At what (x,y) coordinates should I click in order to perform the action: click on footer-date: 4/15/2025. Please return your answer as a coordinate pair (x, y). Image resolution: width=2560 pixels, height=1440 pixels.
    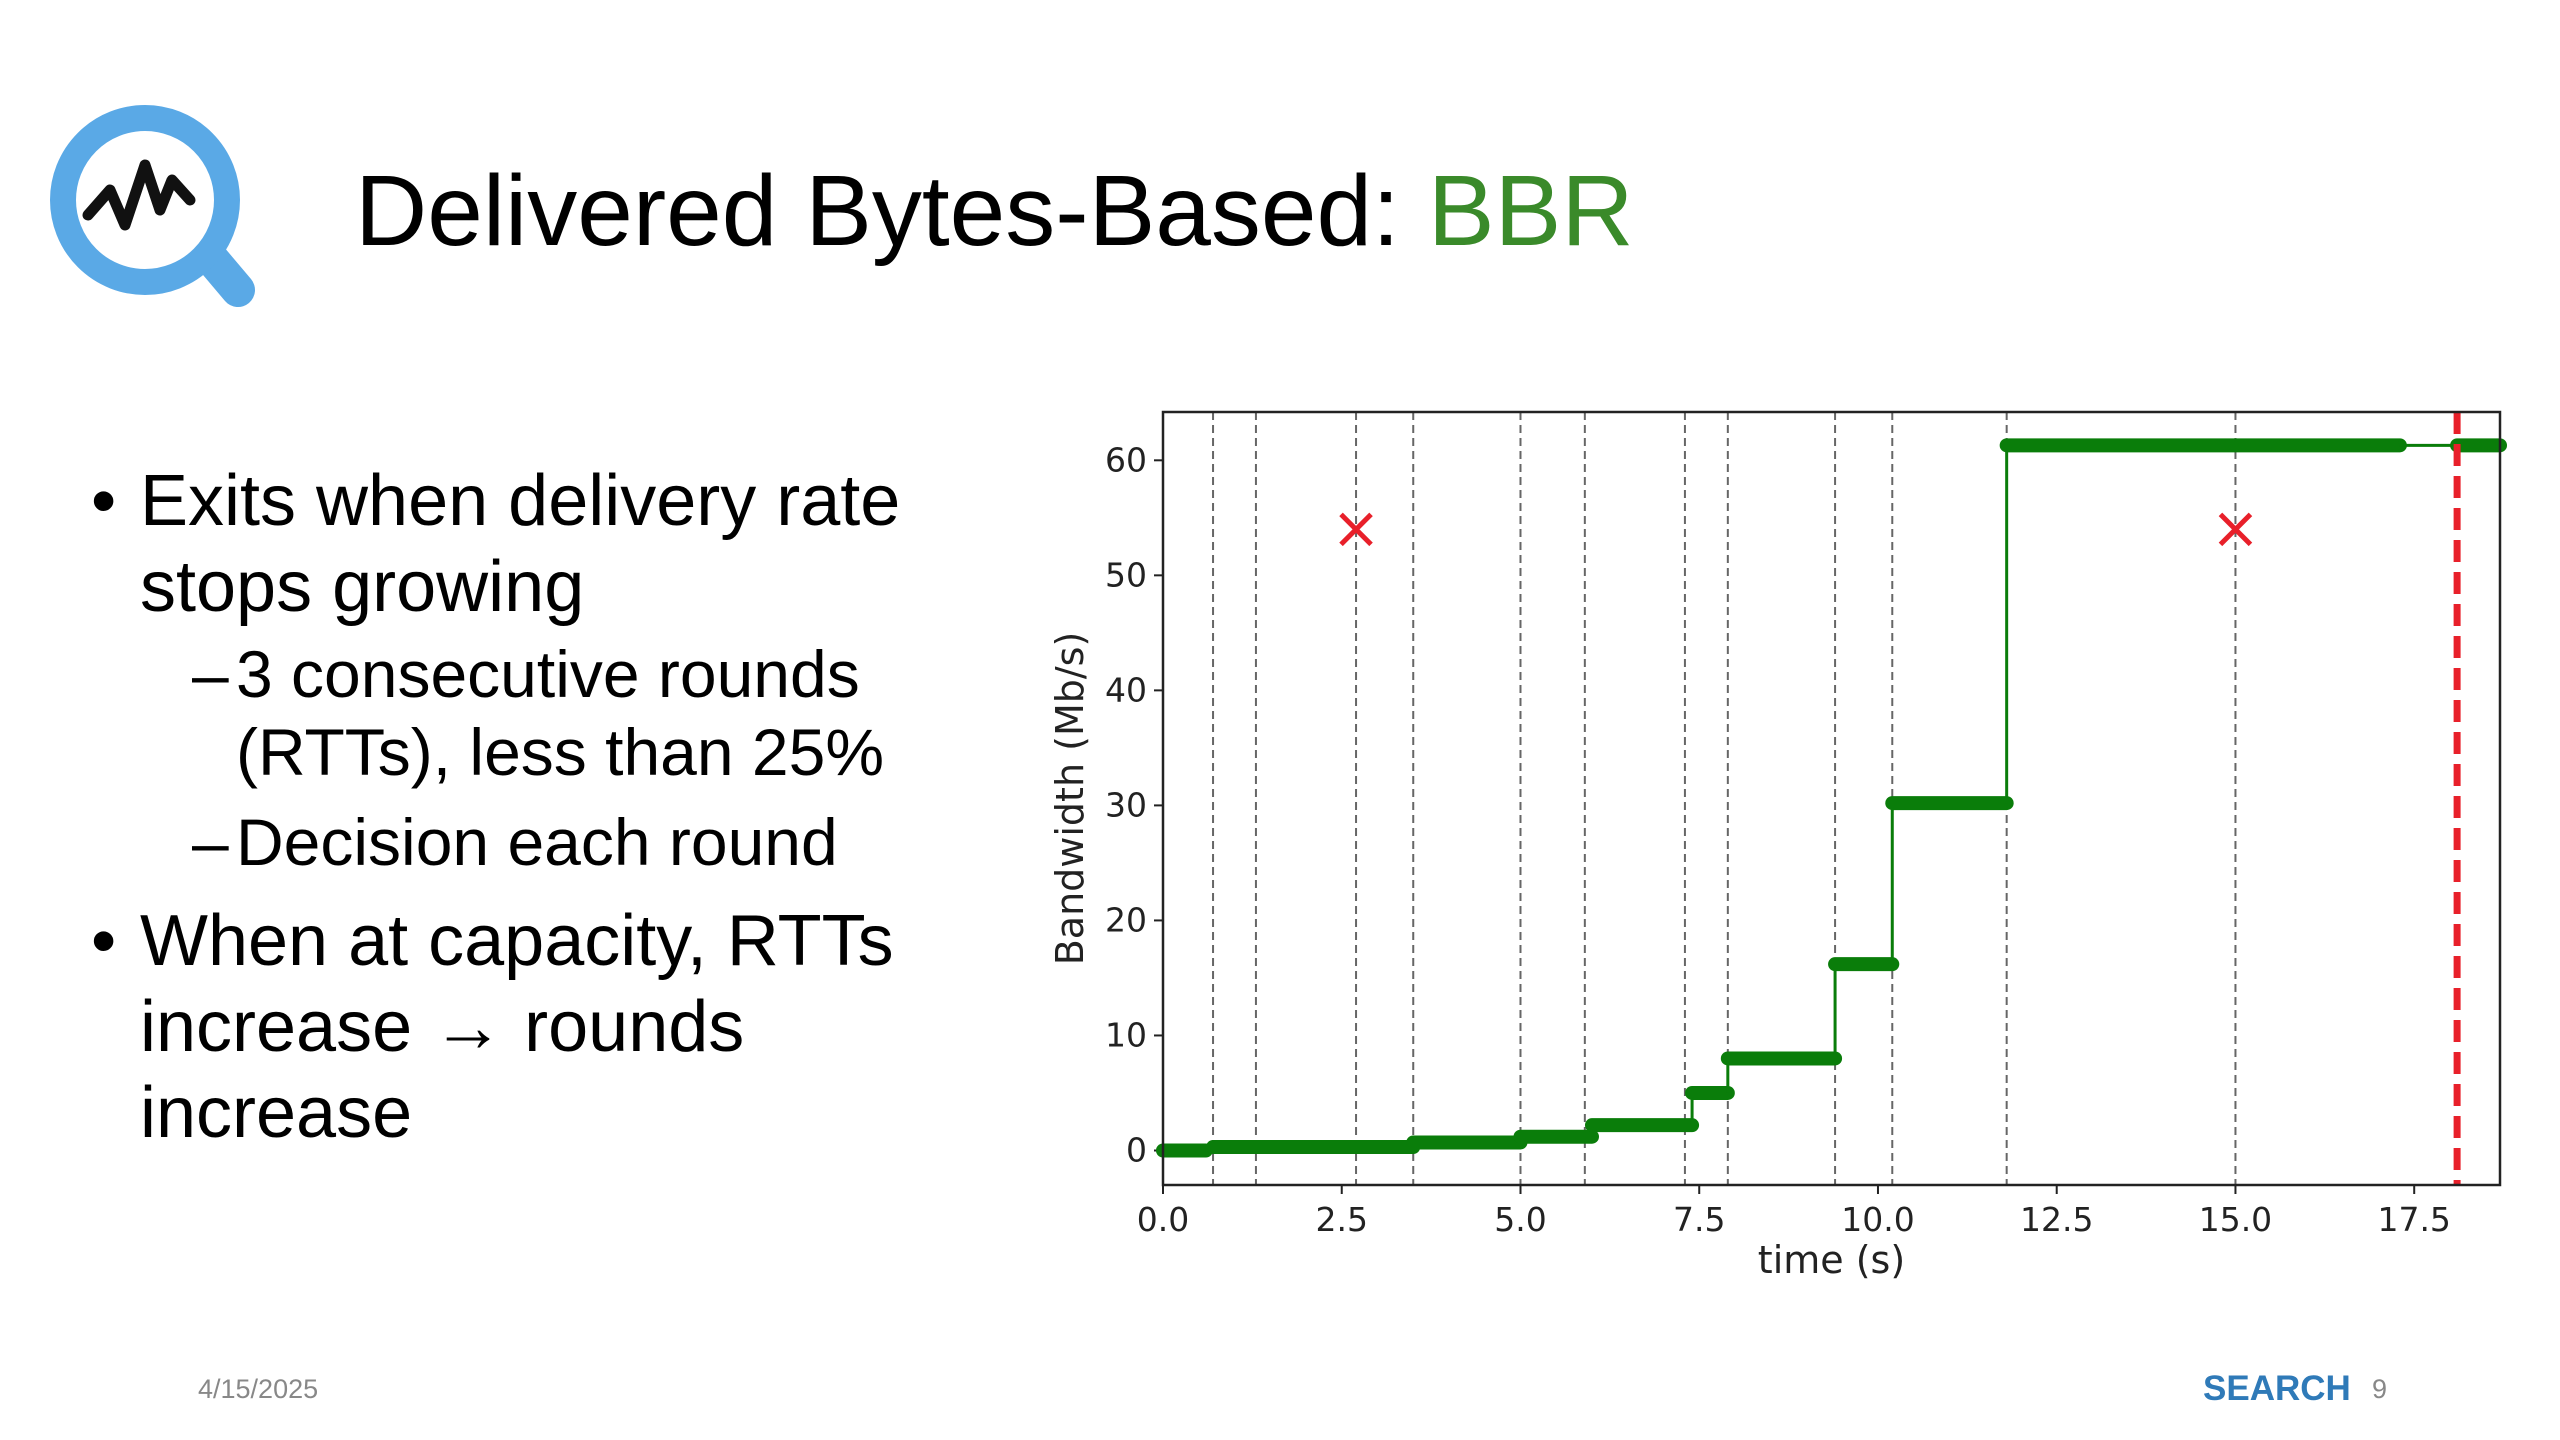
    Looking at the image, I should click on (258, 1389).